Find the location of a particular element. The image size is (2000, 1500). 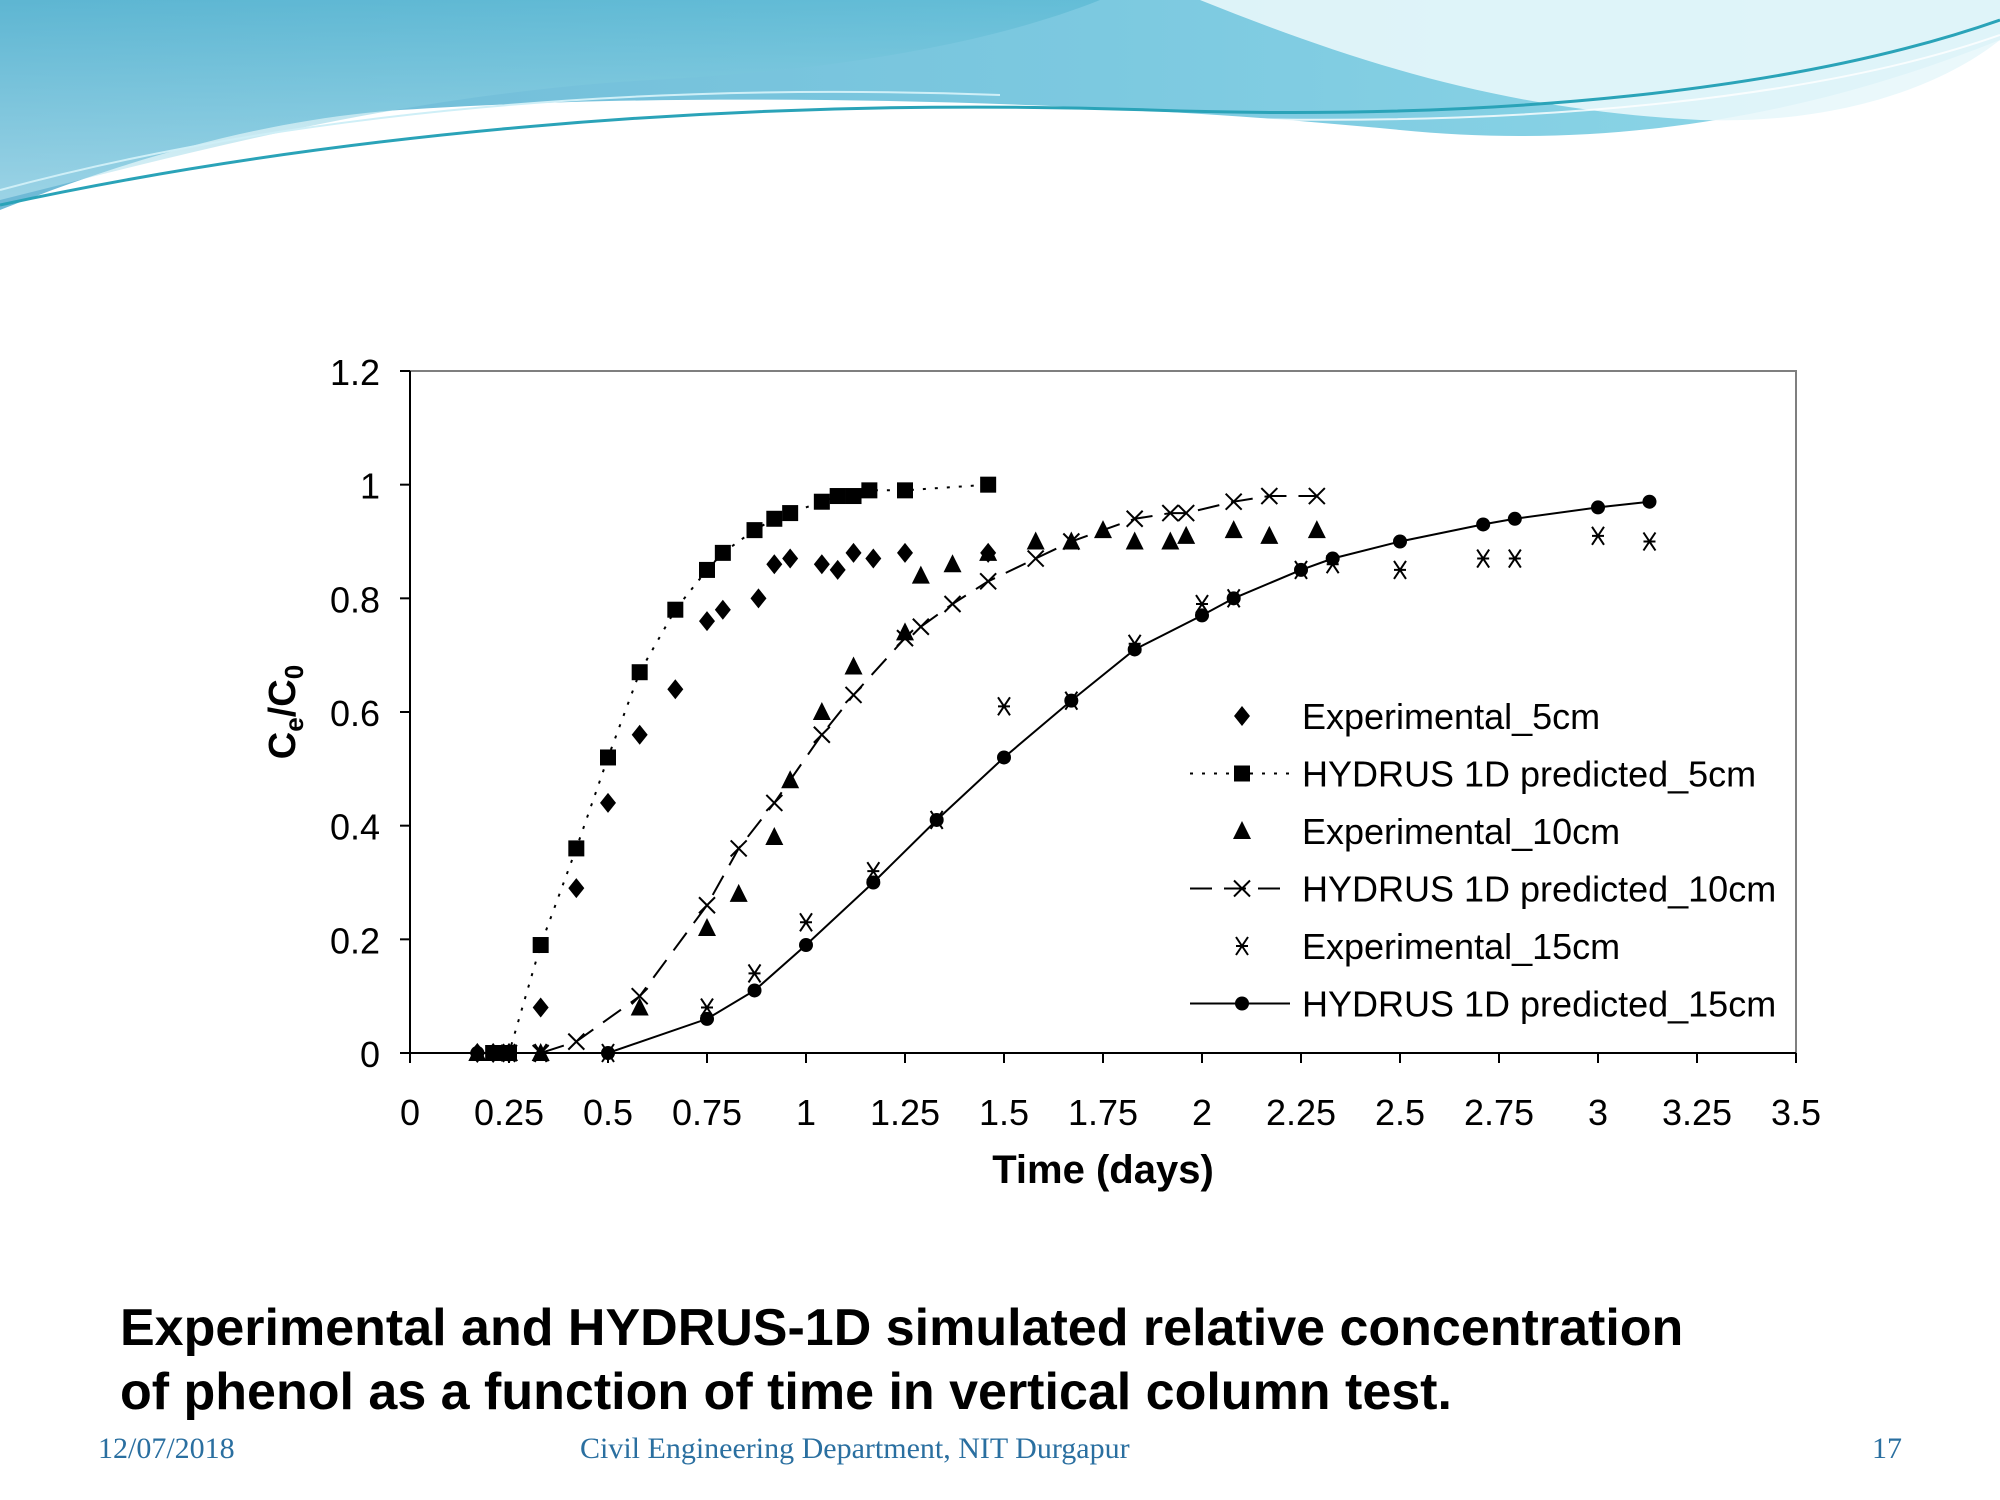

series-line is located at coordinates (741, 768).